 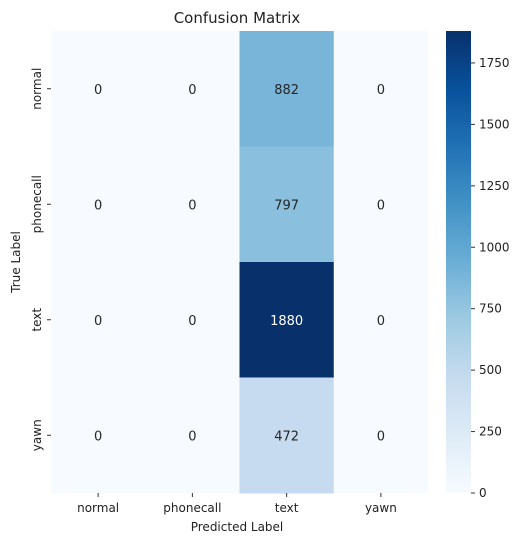 I want to click on colorbar-tick-label: 1000, so click(x=494, y=247).